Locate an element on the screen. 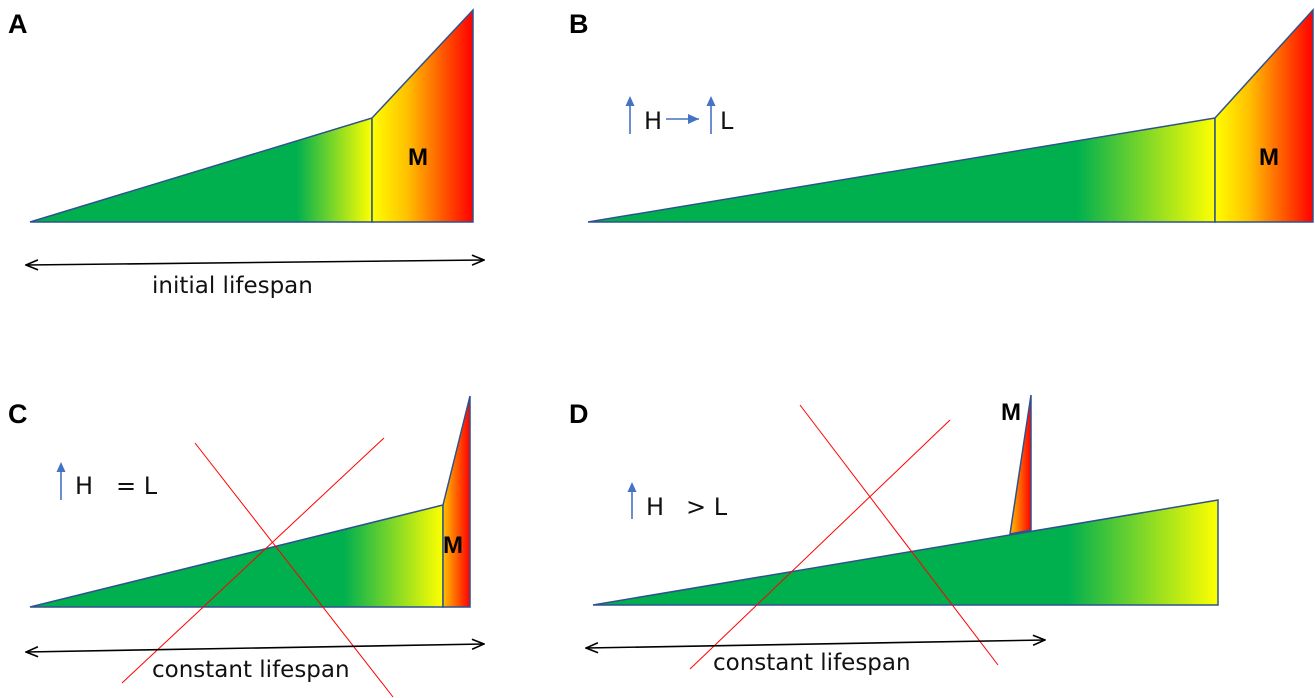  lifespan-arrow-a is located at coordinates (255, 262).